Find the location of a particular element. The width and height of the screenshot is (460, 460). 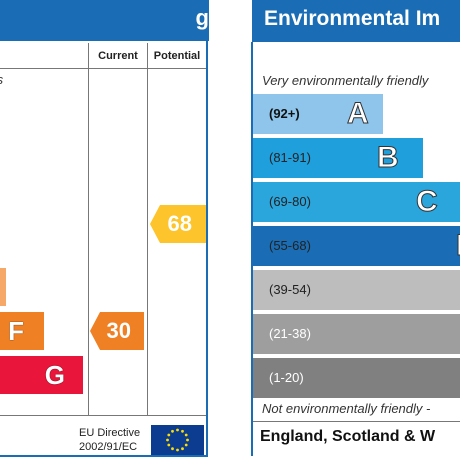

env-band-letter: B is located at coordinates (388, 158).